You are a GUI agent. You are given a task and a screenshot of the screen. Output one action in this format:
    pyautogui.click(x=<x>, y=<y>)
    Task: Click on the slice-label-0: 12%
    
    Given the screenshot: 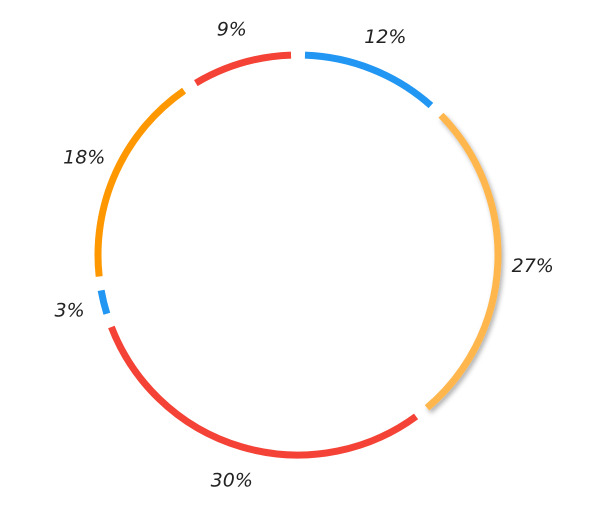 What is the action you would take?
    pyautogui.click(x=385, y=37)
    